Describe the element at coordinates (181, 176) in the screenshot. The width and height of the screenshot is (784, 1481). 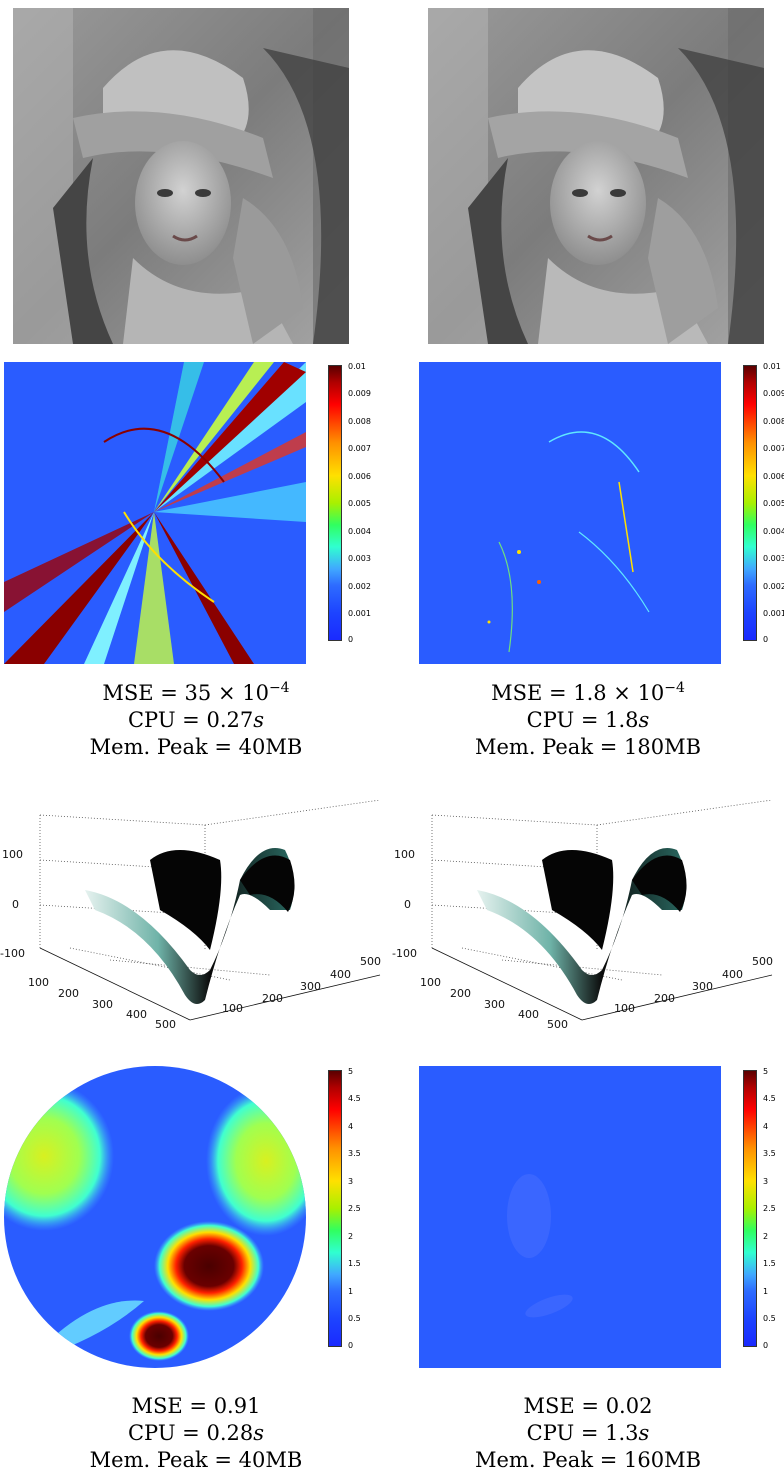
I see `reconstructed-photo-left` at that location.